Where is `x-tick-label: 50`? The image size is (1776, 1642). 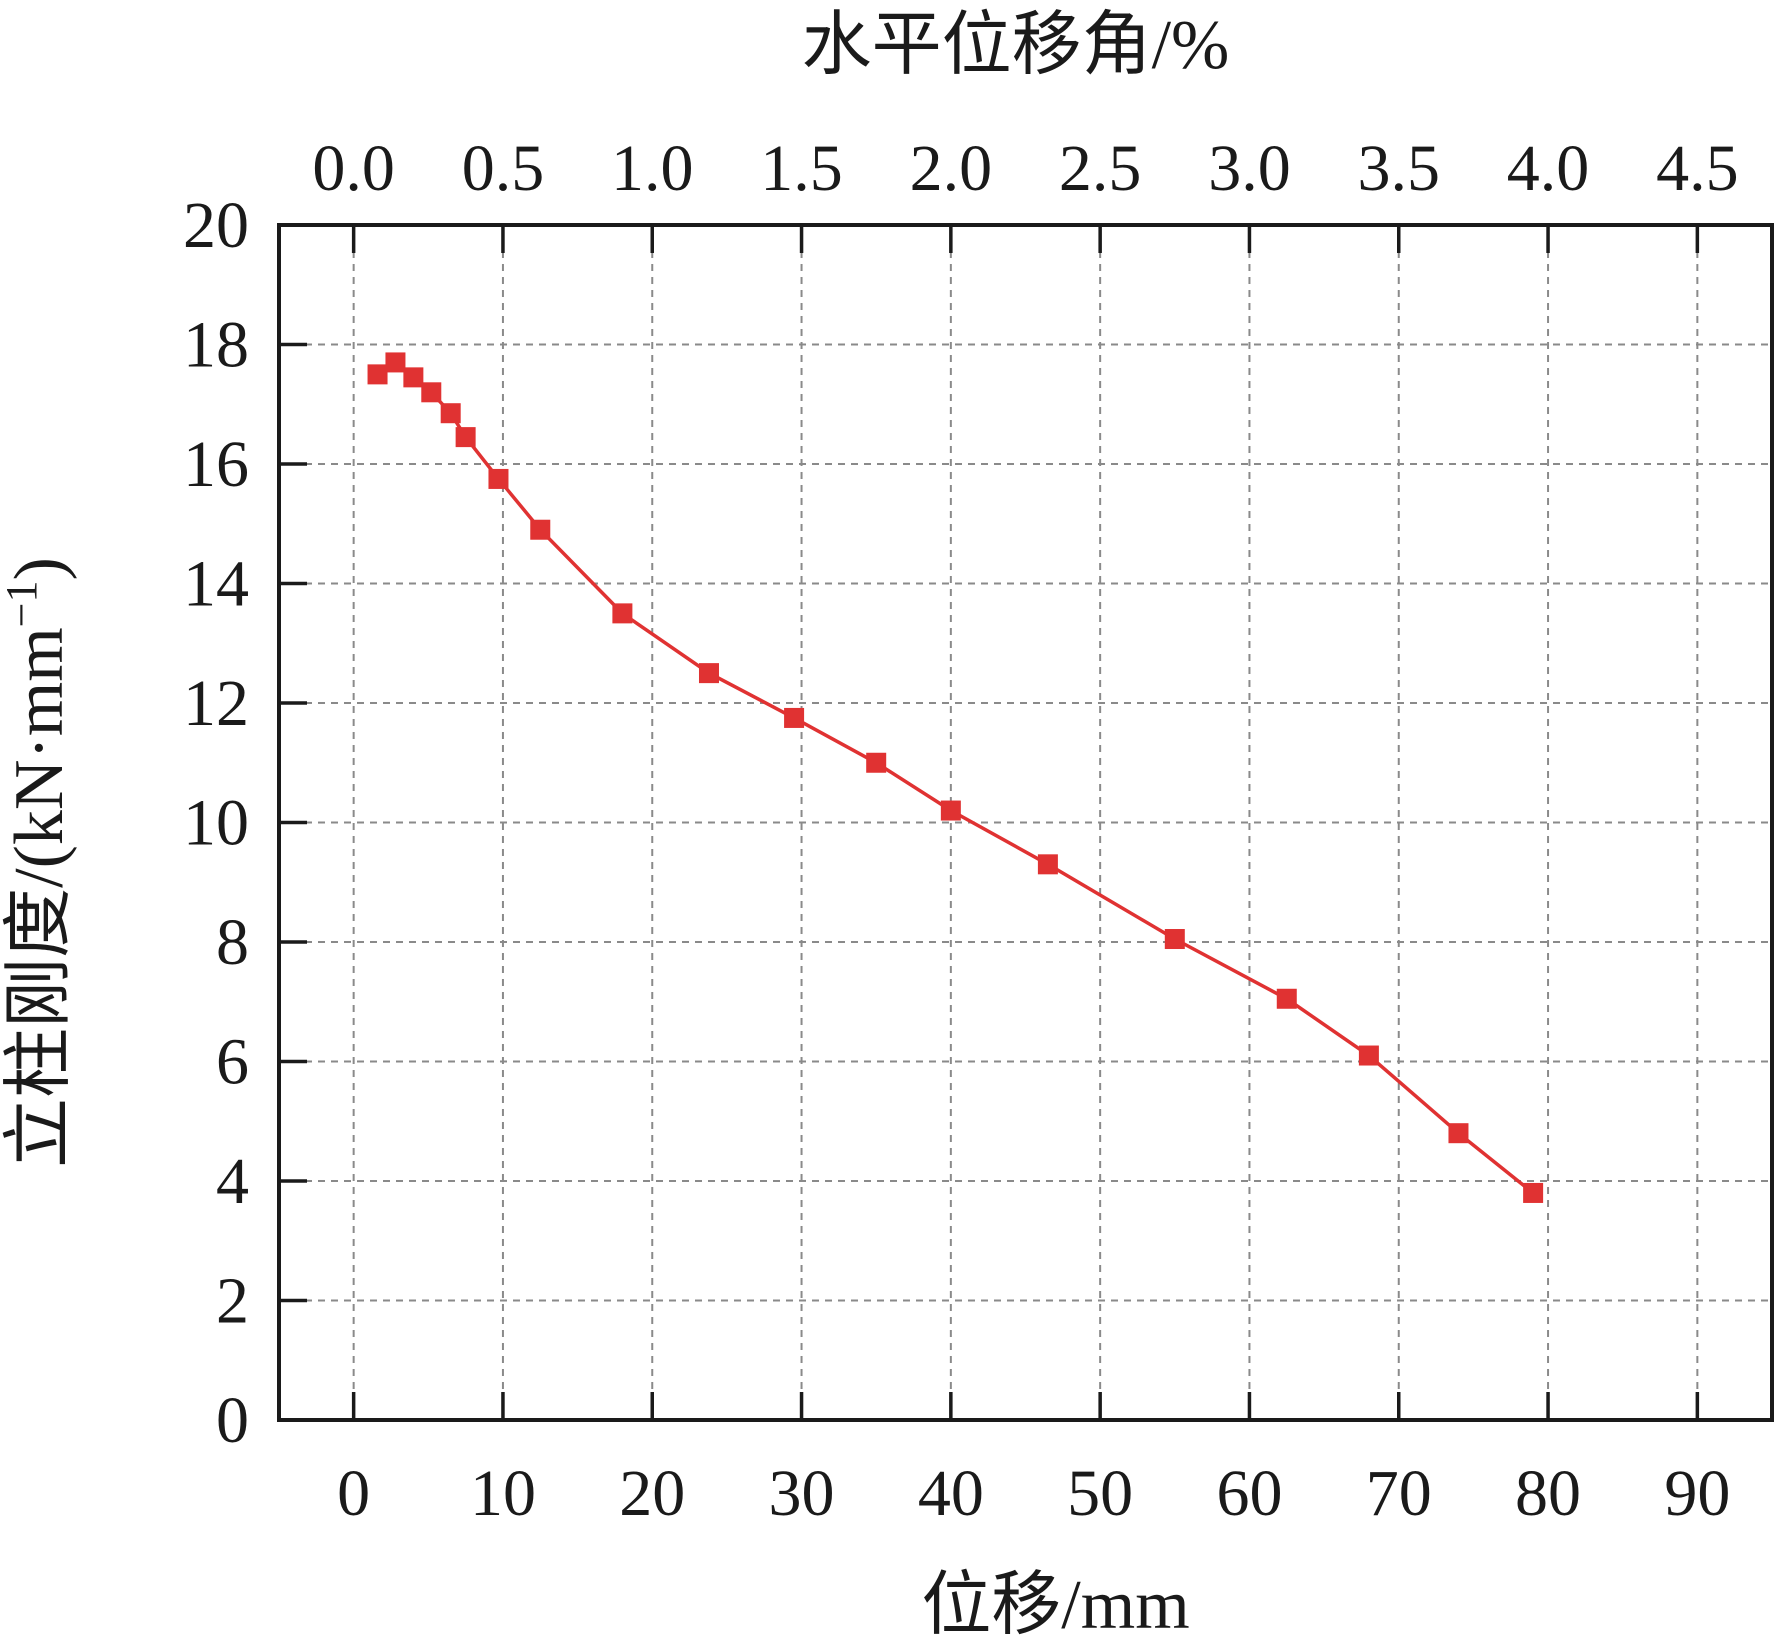 x-tick-label: 50 is located at coordinates (1100, 1493).